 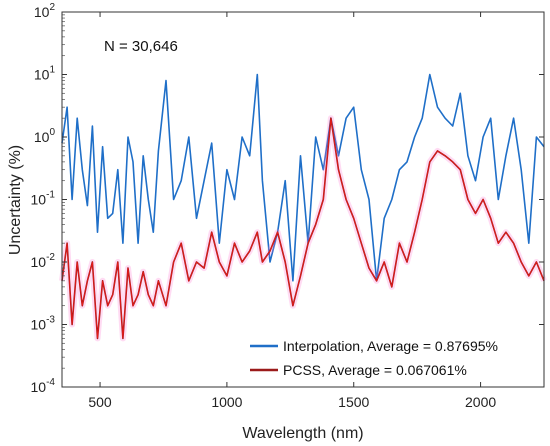 I want to click on sample-count-annotation: N = 30,646, so click(x=141, y=46).